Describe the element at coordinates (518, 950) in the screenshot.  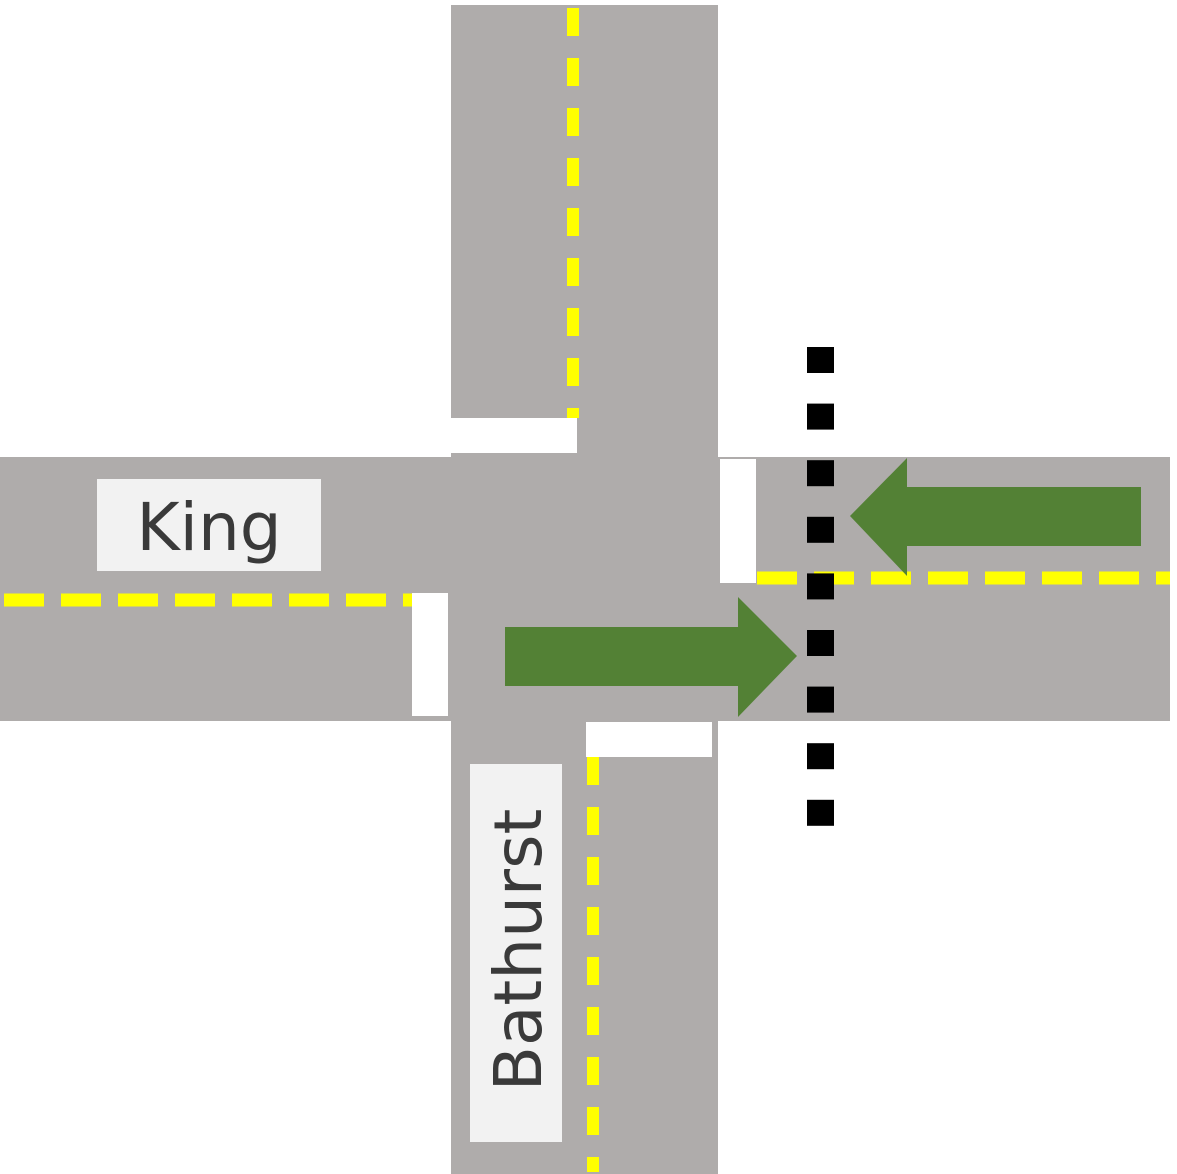
I see `bathurst-label-text: Bathurst` at that location.